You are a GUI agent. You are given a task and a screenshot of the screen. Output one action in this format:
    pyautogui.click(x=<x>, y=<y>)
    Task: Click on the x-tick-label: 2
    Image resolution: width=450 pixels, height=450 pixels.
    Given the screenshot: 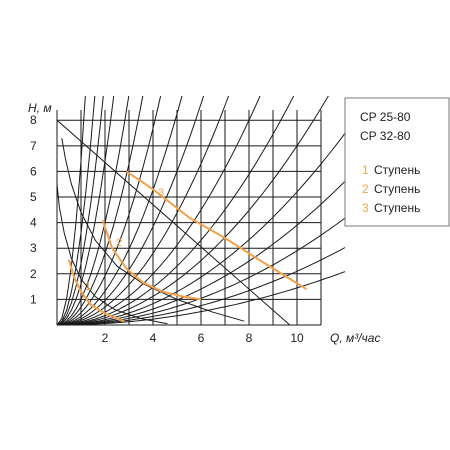 What is the action you would take?
    pyautogui.click(x=105, y=338)
    